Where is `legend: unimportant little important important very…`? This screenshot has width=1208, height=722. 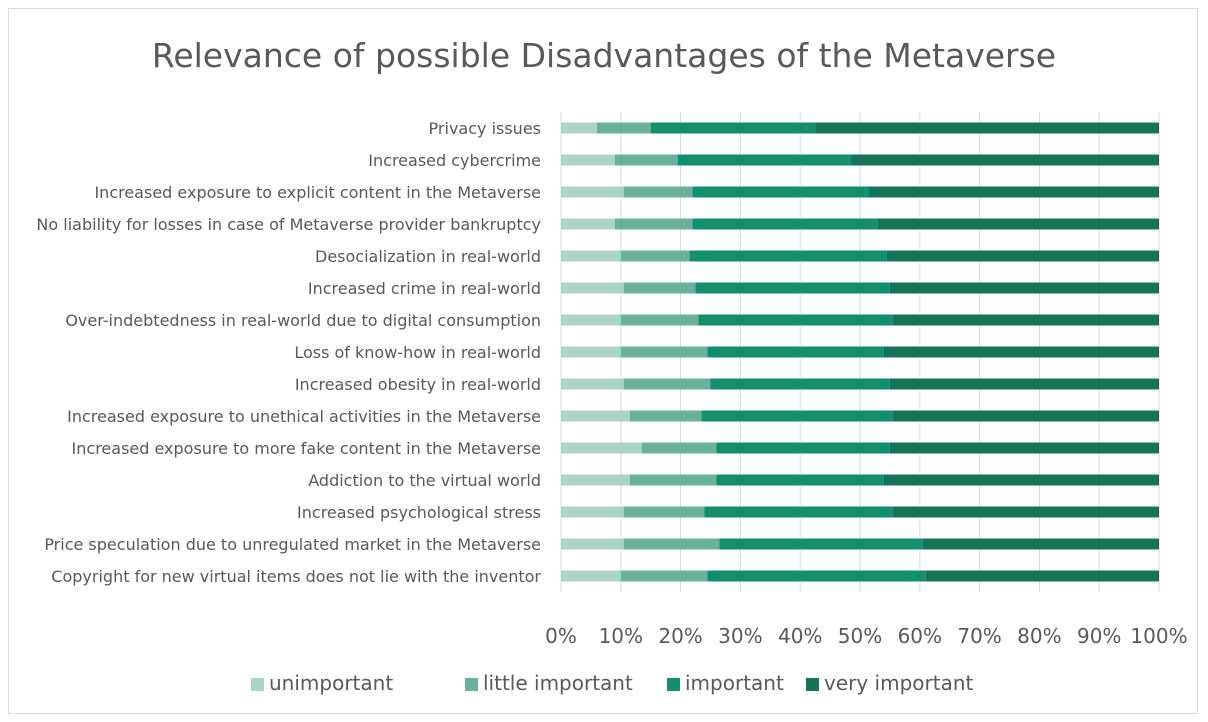 legend: unimportant little important important very… is located at coordinates (612, 683).